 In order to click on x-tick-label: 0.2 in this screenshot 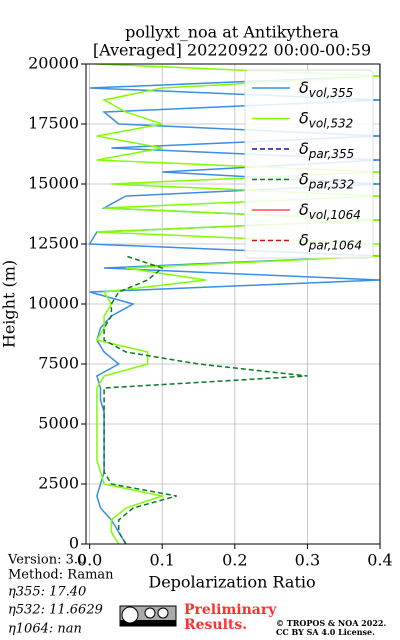, I will do `click(234, 560)`.